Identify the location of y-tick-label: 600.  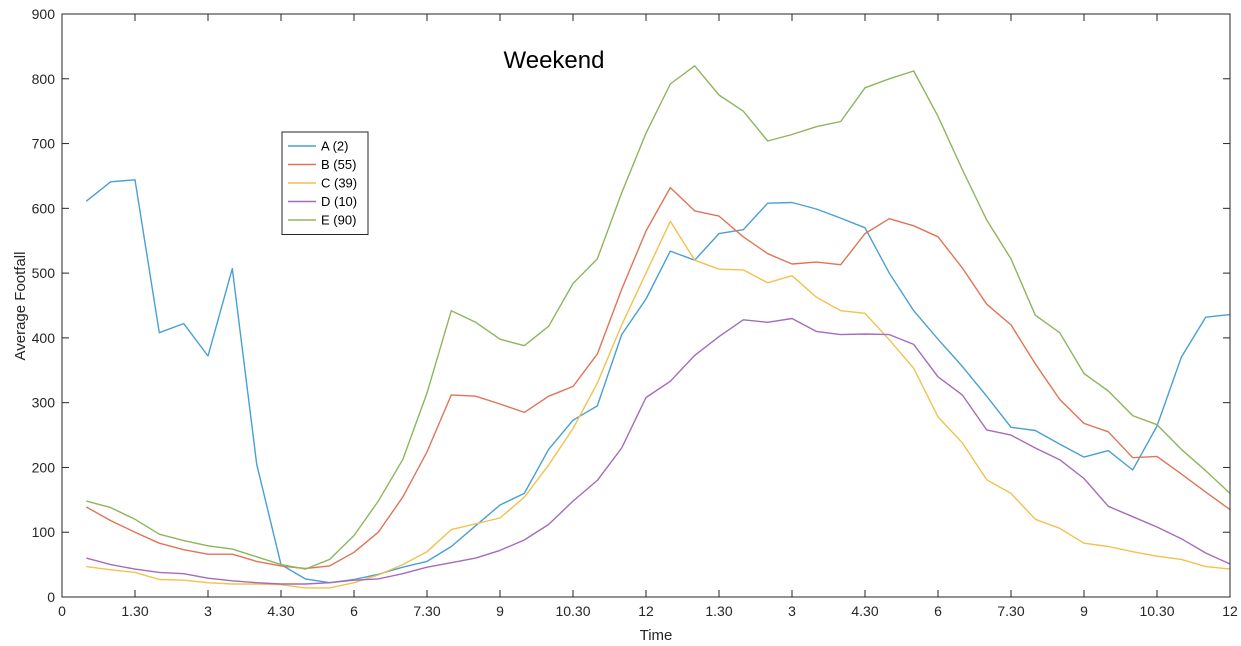
(44, 208).